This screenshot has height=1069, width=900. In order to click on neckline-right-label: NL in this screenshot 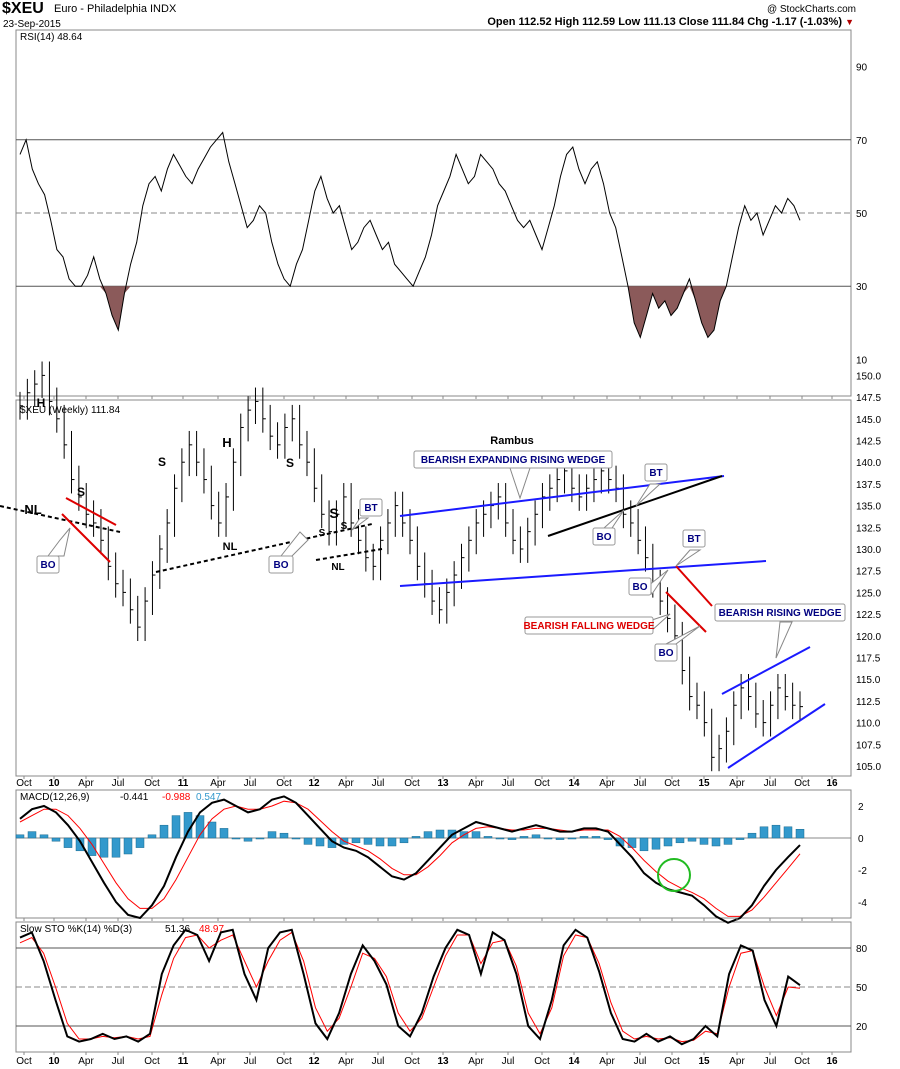, I will do `click(337, 567)`.